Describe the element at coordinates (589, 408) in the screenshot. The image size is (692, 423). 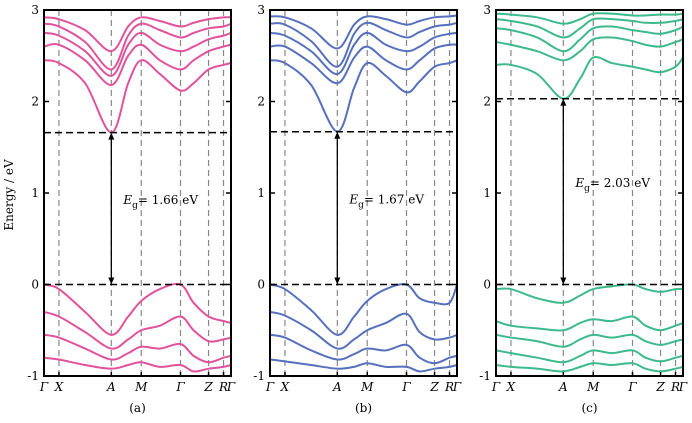
I see `panel-caption: (c)` at that location.